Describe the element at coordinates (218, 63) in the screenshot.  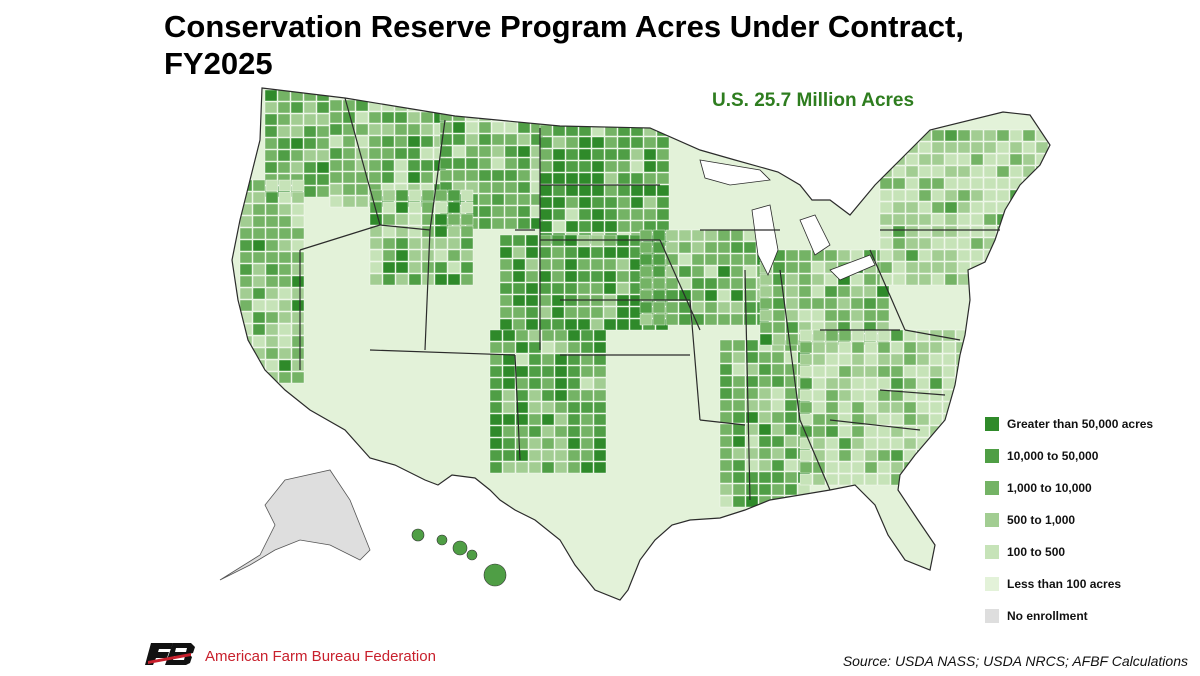
I see `map-title-line2: FY2025` at that location.